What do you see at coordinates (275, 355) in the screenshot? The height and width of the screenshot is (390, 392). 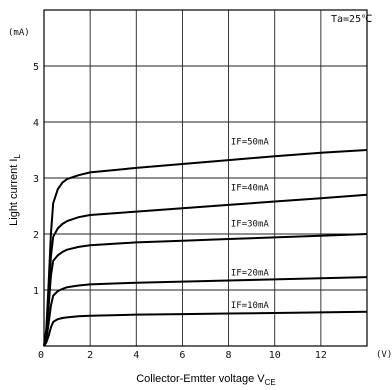 I see `x-tick-label: 10` at bounding box center [275, 355].